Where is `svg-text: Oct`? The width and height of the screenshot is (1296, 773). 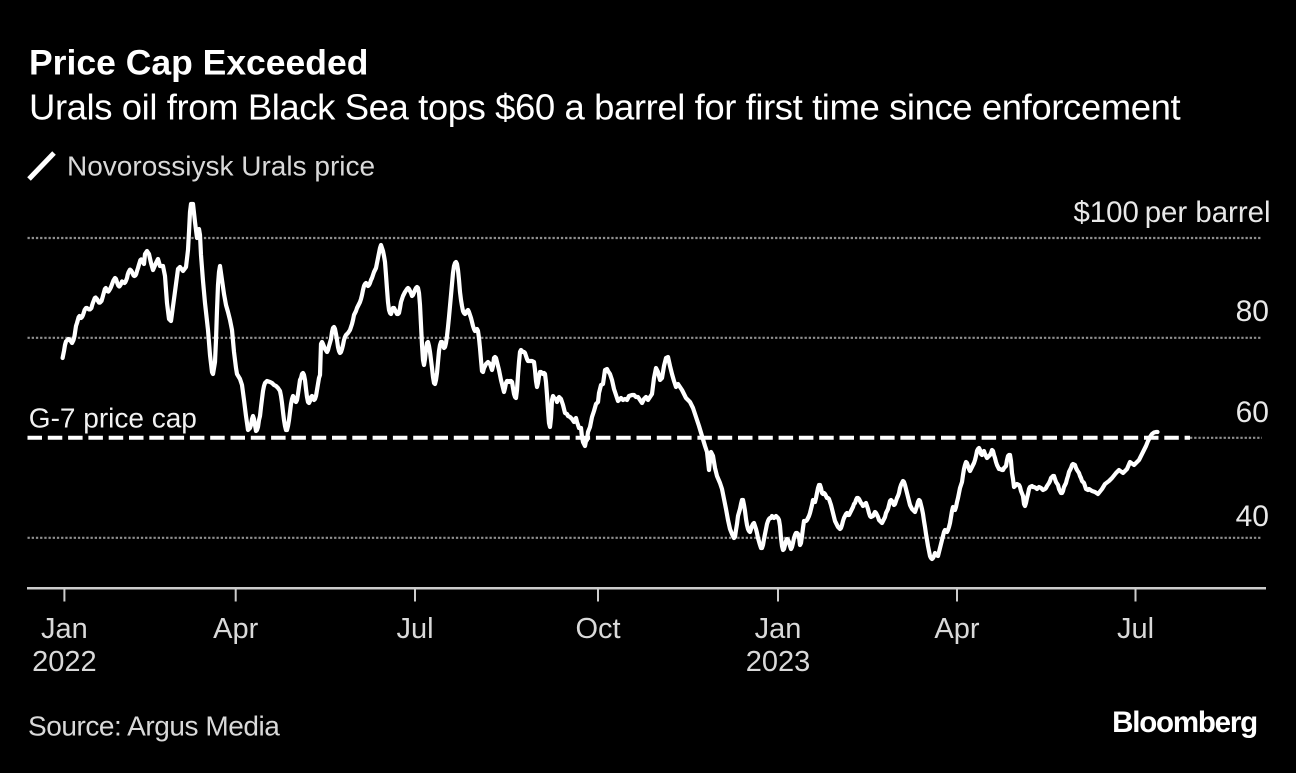 svg-text: Oct is located at coordinates (597, 629).